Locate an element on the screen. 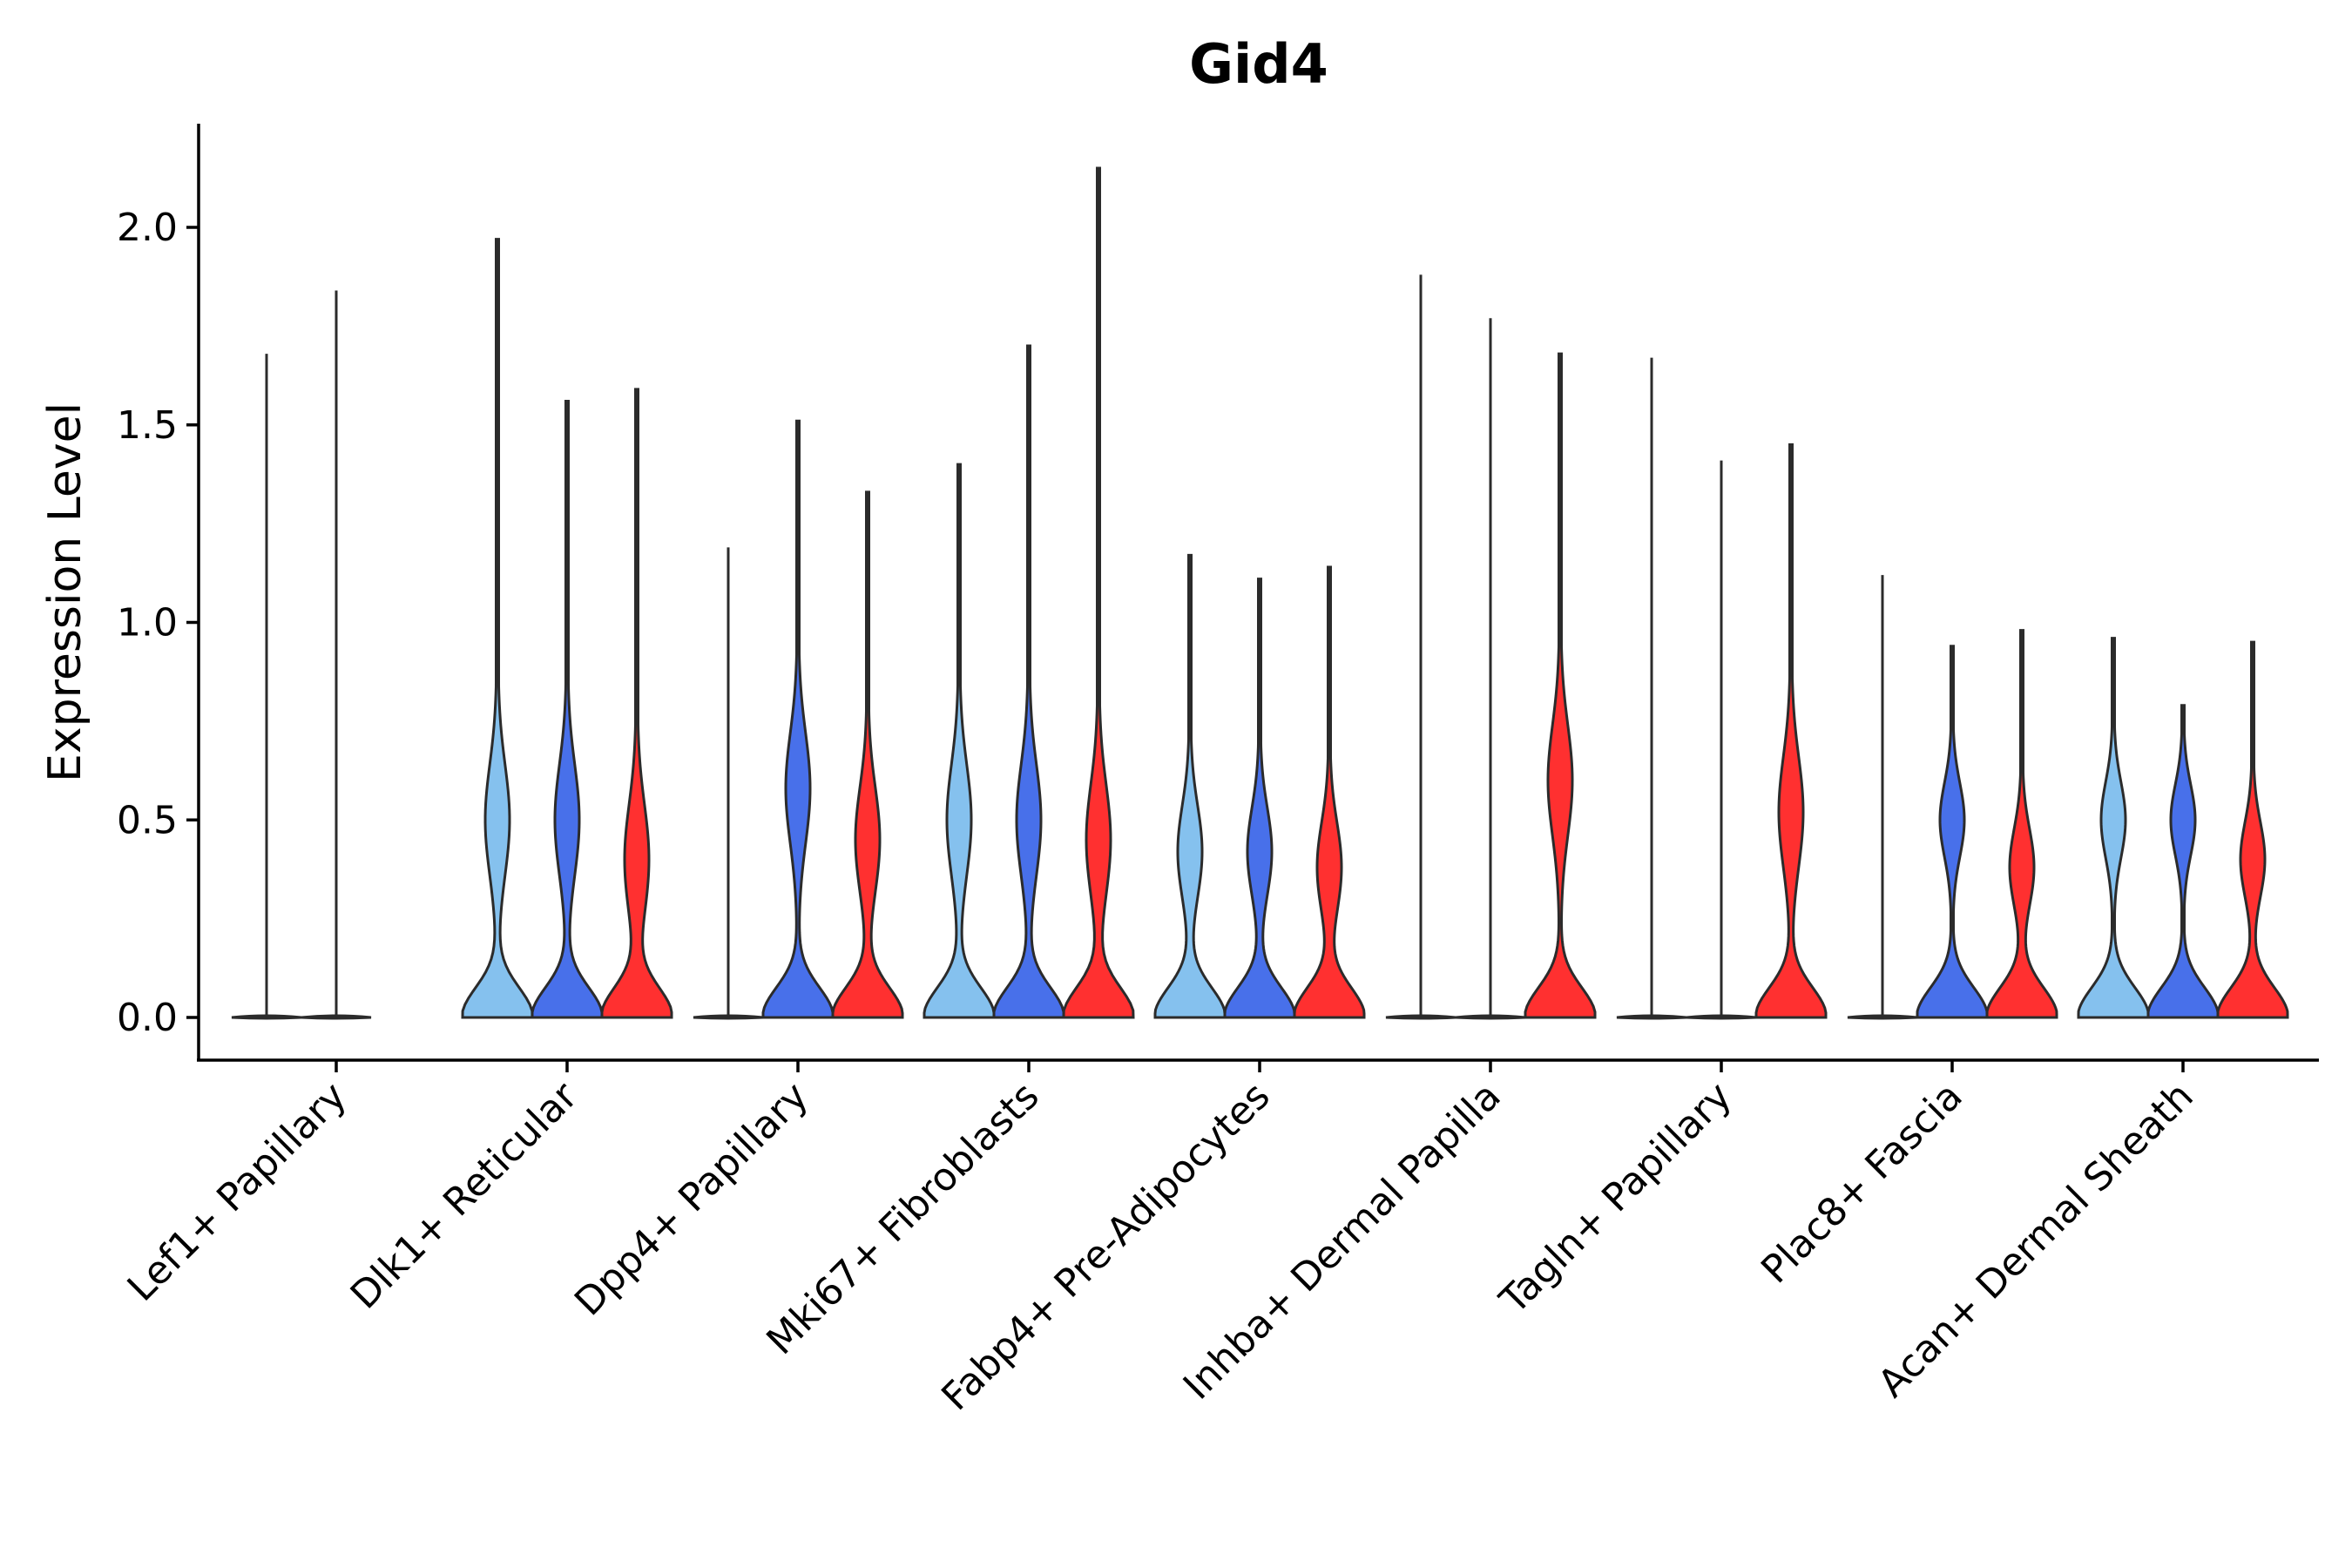 The width and height of the screenshot is (2352, 1568). y-tick-label: 1.5 is located at coordinates (147, 425).